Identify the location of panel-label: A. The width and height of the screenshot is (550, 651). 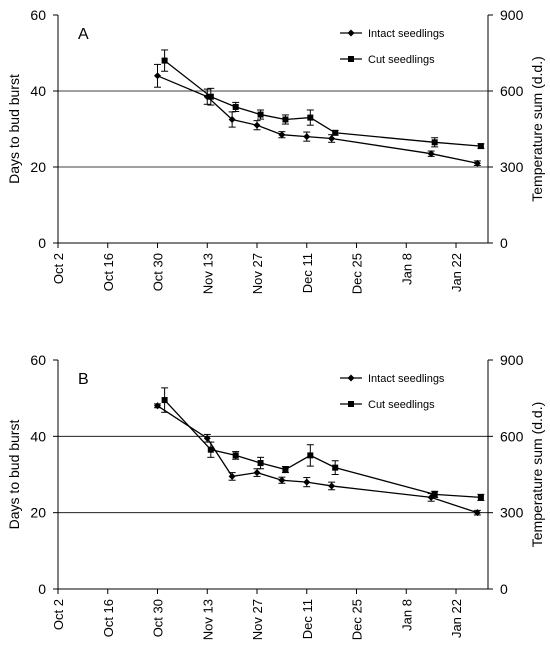
(83, 34).